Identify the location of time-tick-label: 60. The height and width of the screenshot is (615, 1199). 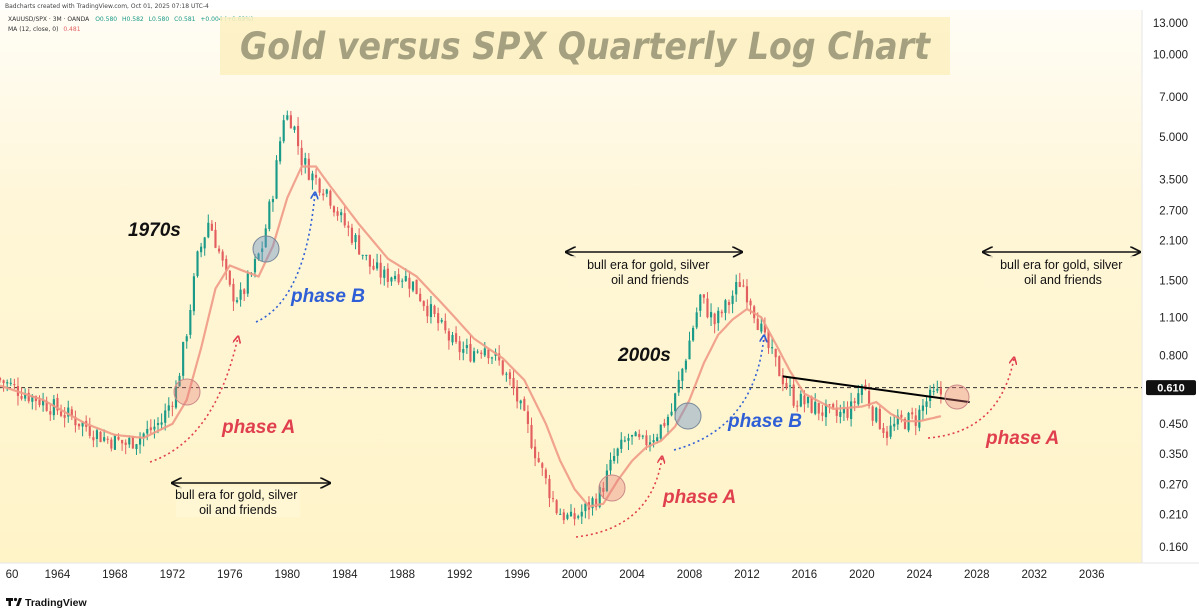
(12, 575).